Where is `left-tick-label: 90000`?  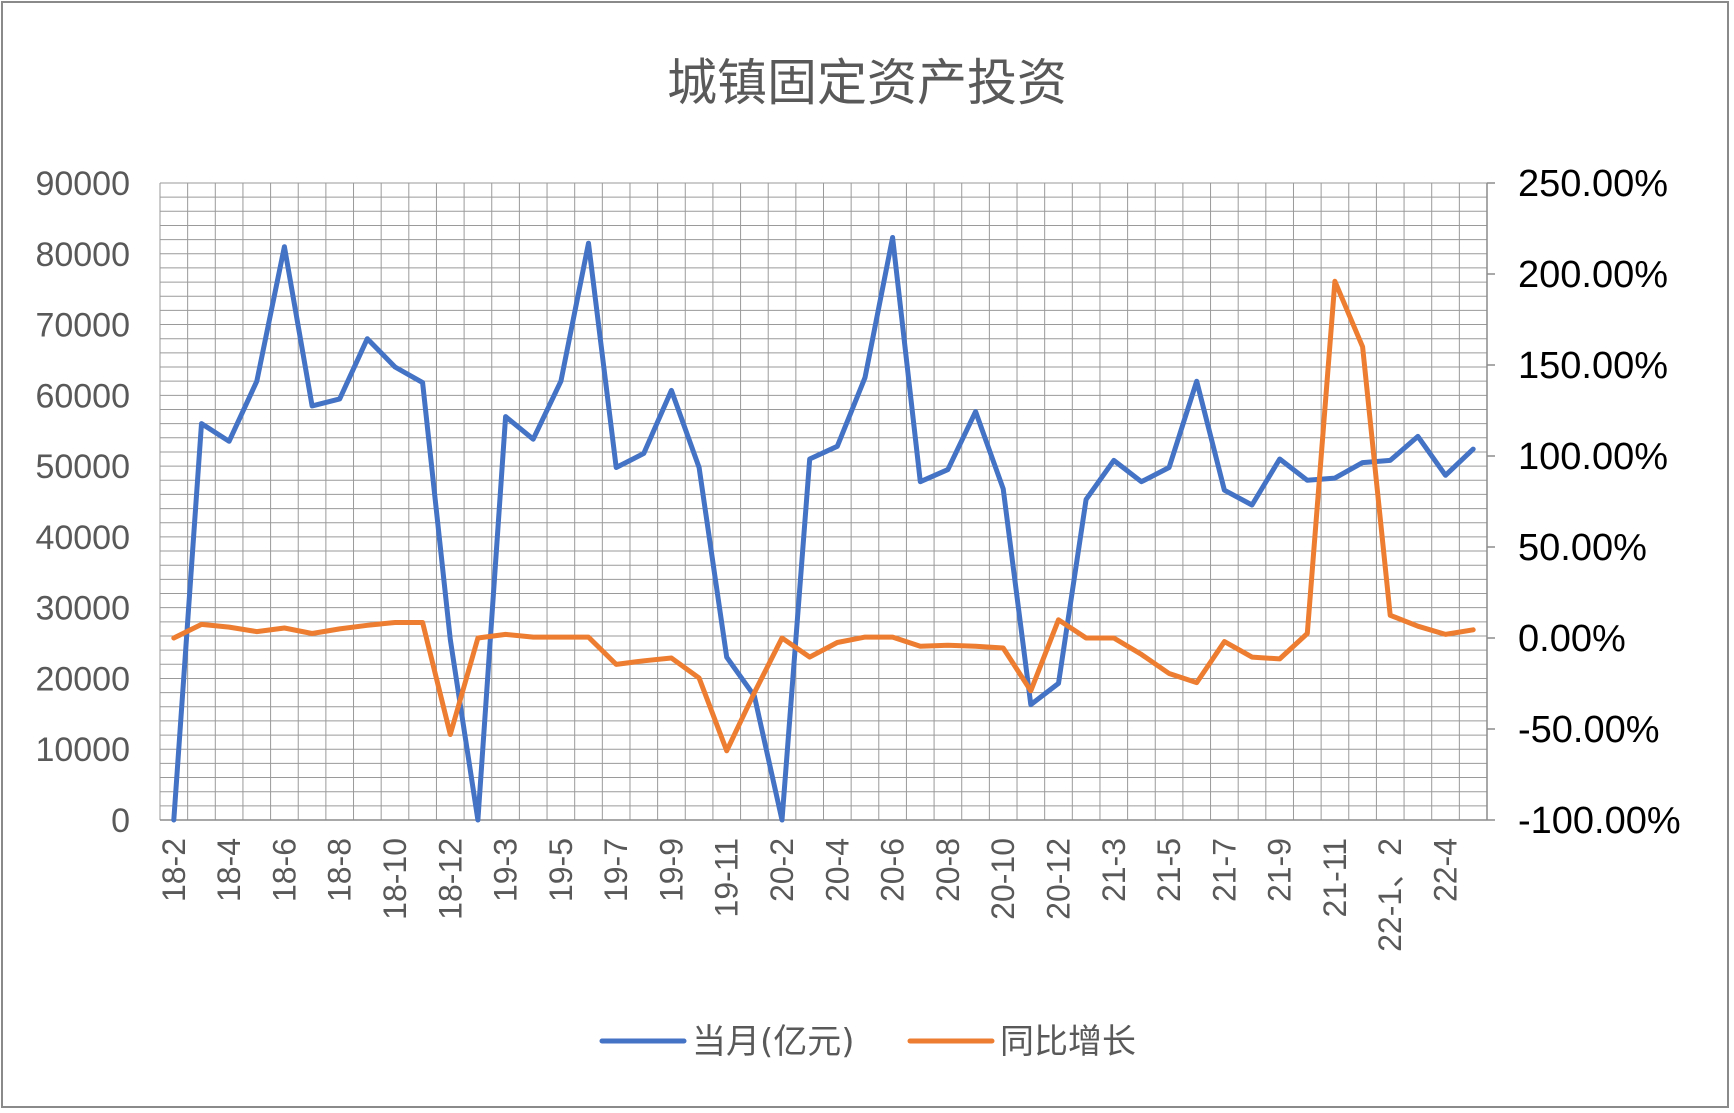
left-tick-label: 90000 is located at coordinates (82, 184).